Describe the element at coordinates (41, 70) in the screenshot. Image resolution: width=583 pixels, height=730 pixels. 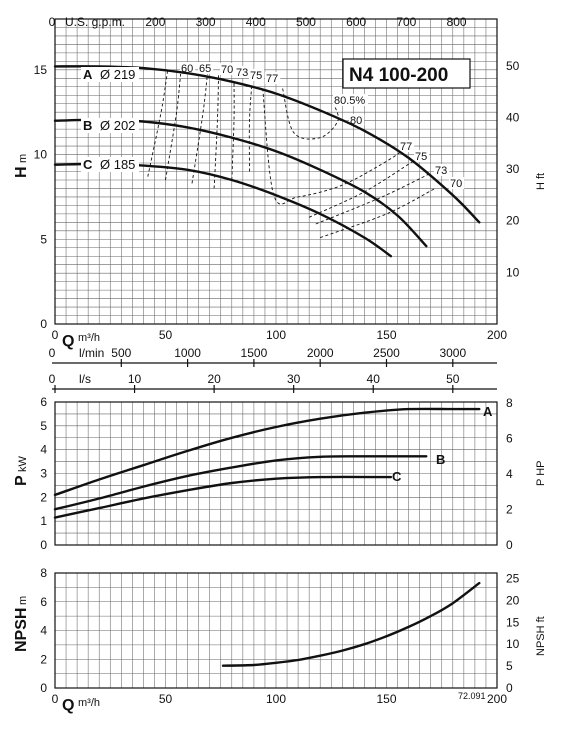
I see `y-tick-label: 15` at that location.